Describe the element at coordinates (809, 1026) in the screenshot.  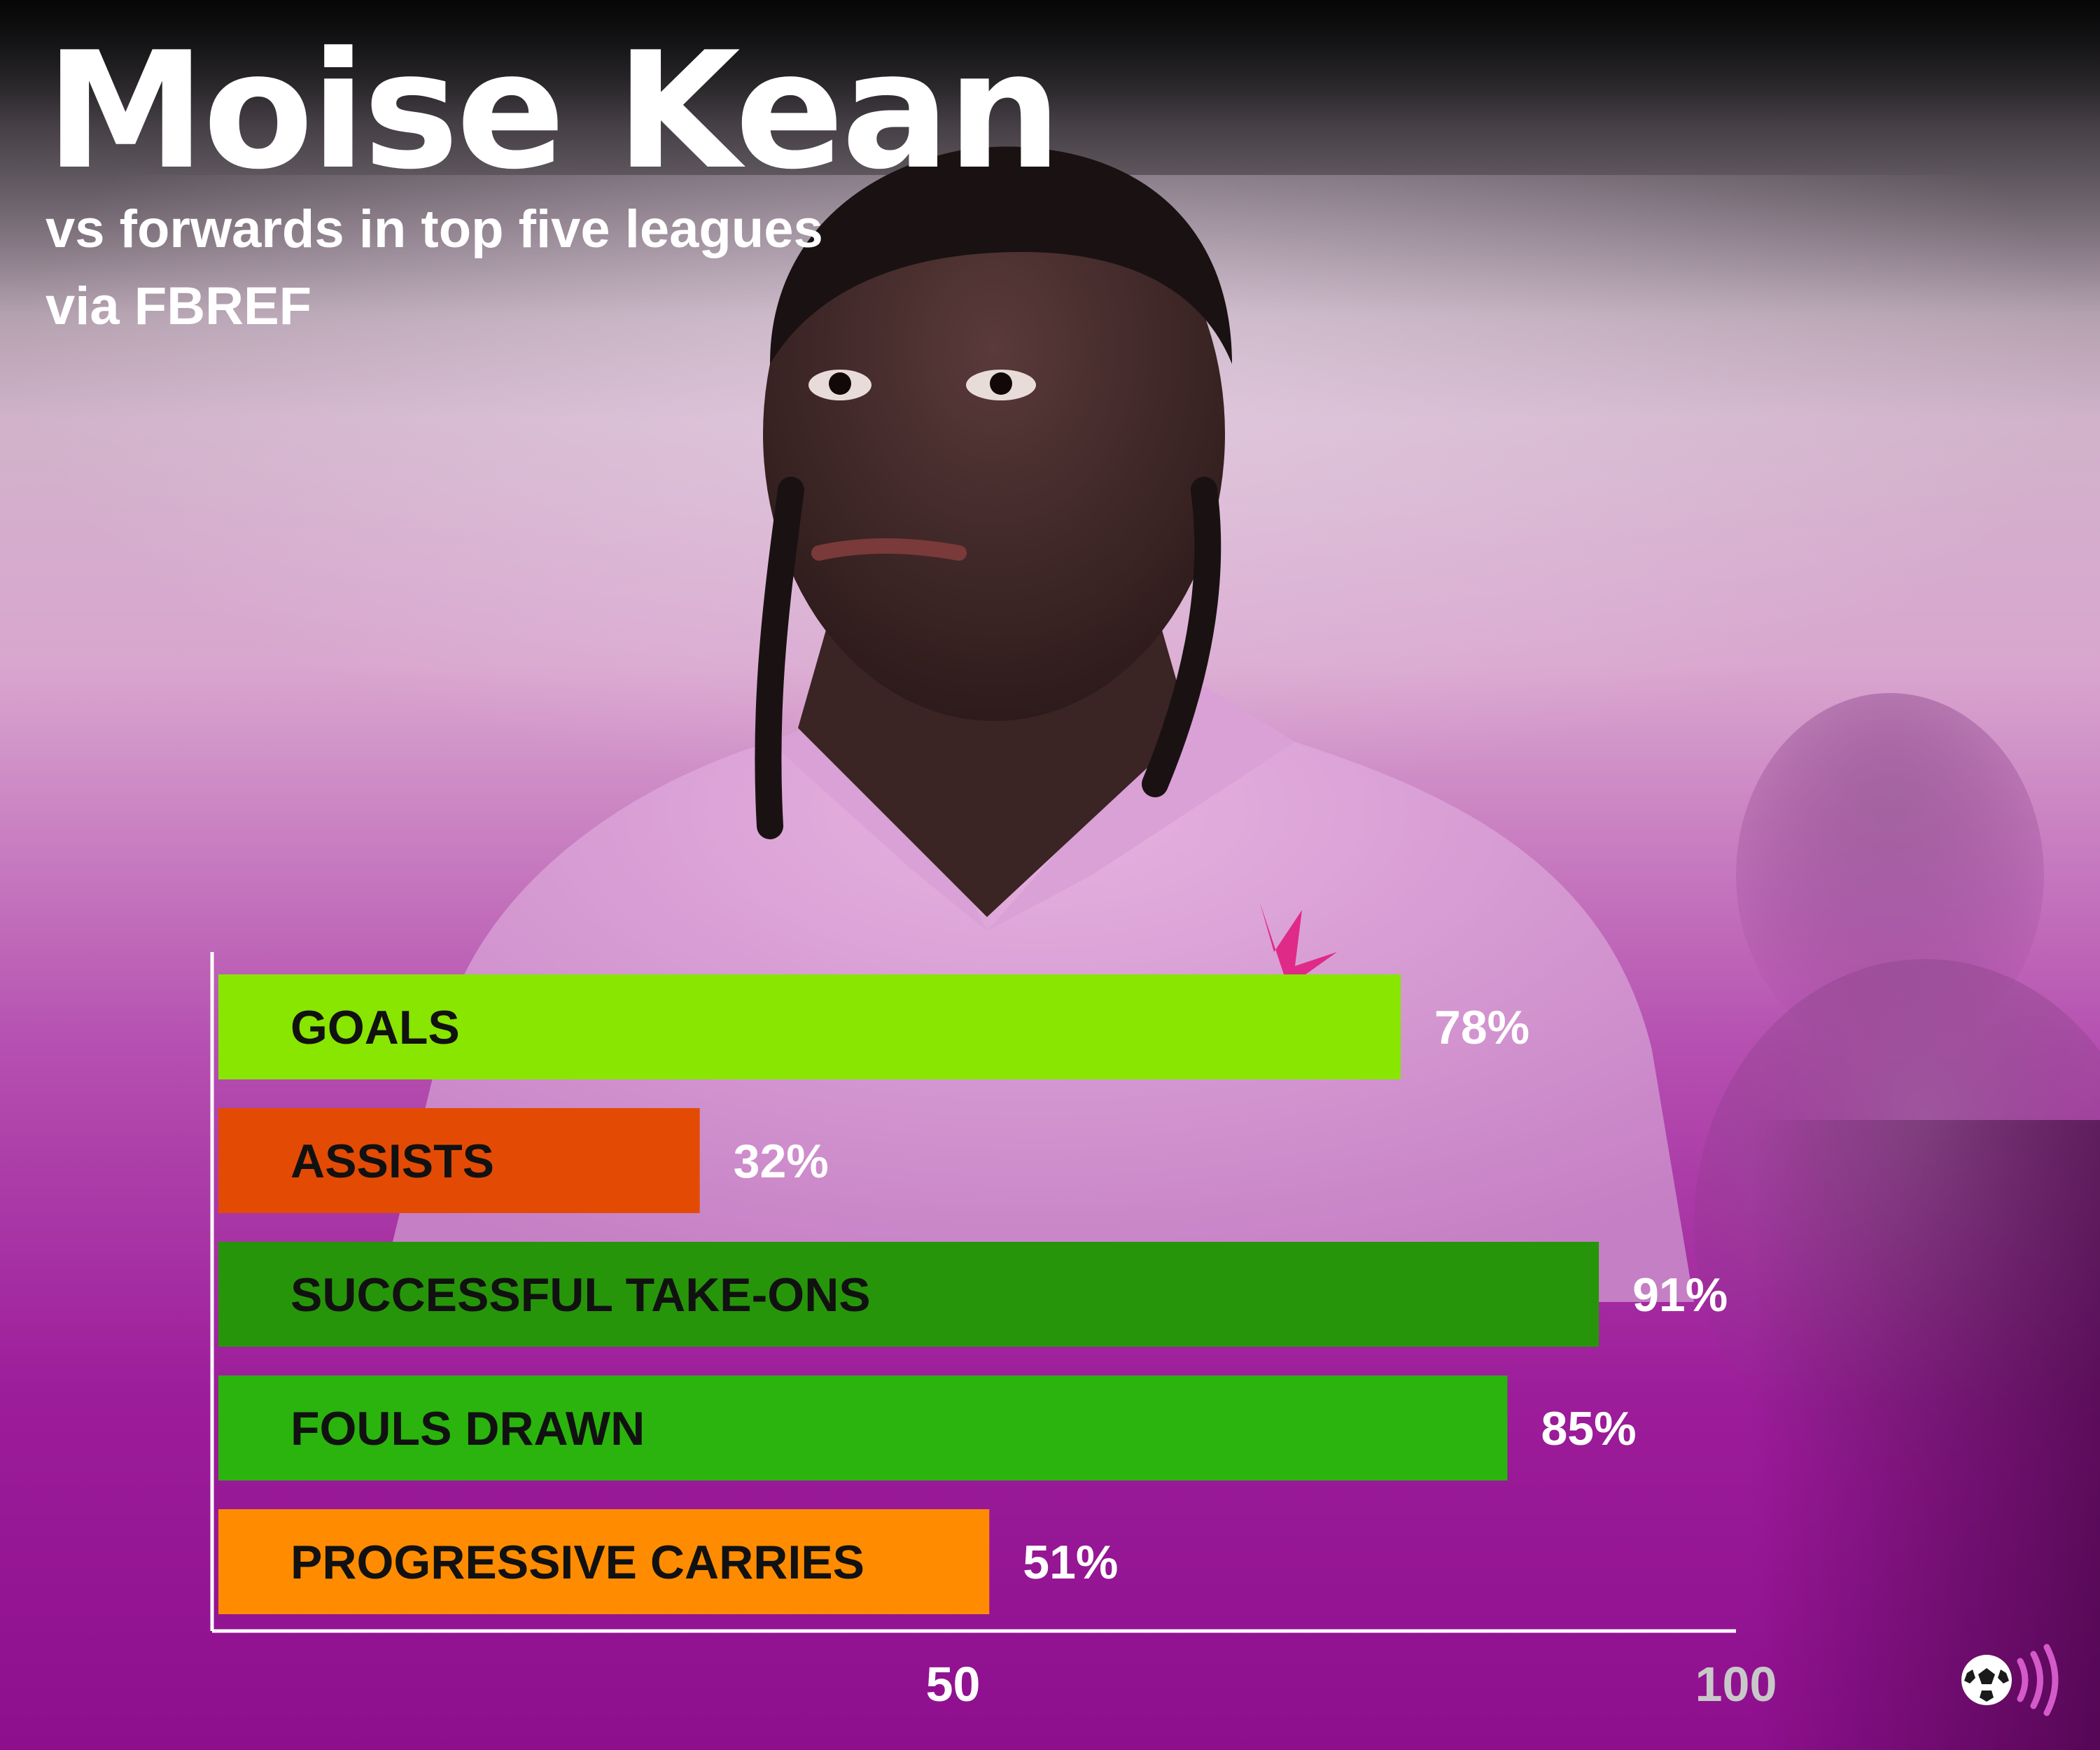
I see `bar-goals` at that location.